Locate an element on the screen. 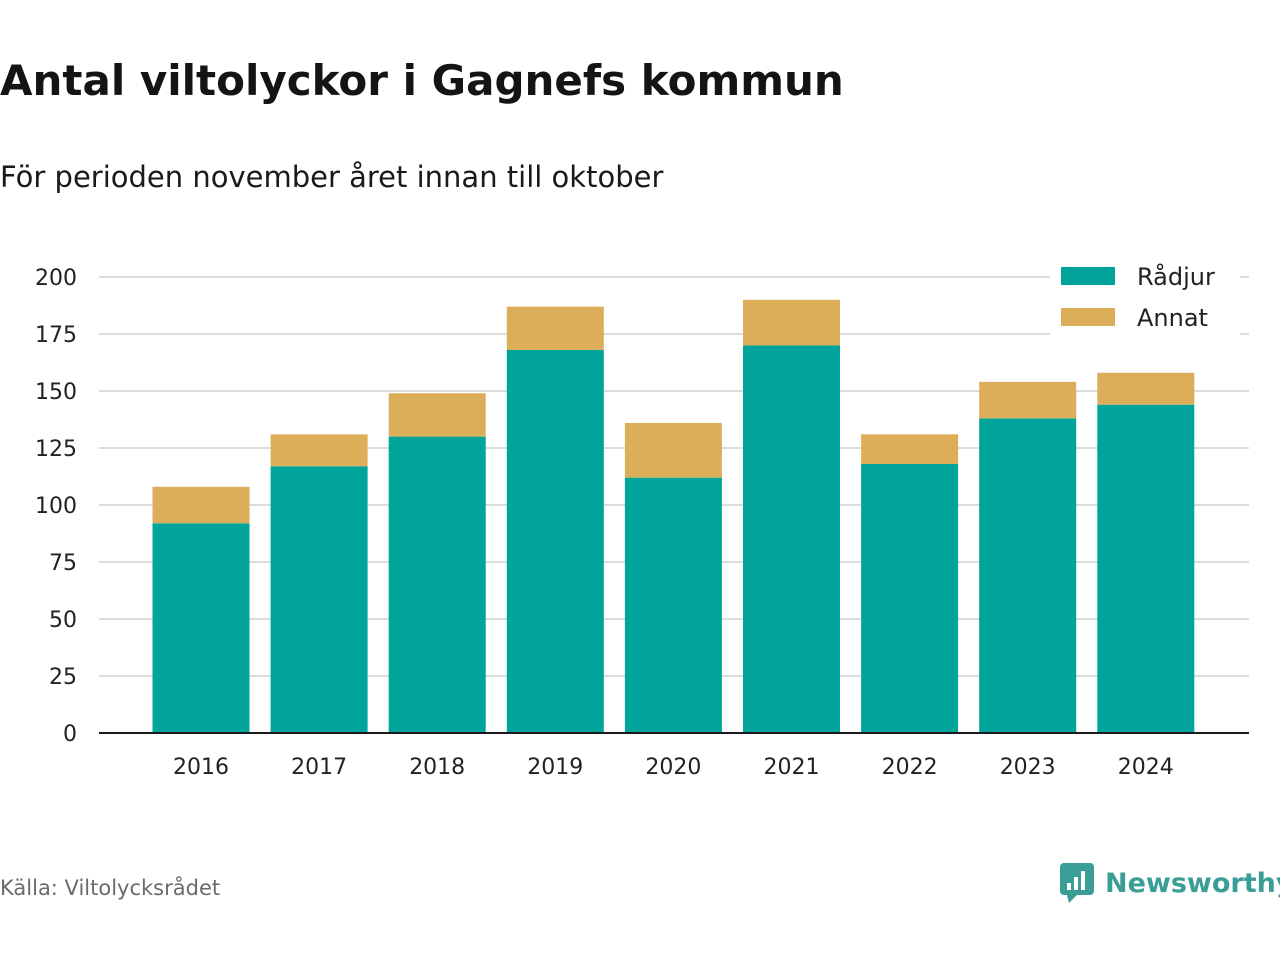  brand-name: Newsworthy is located at coordinates (1192, 883).